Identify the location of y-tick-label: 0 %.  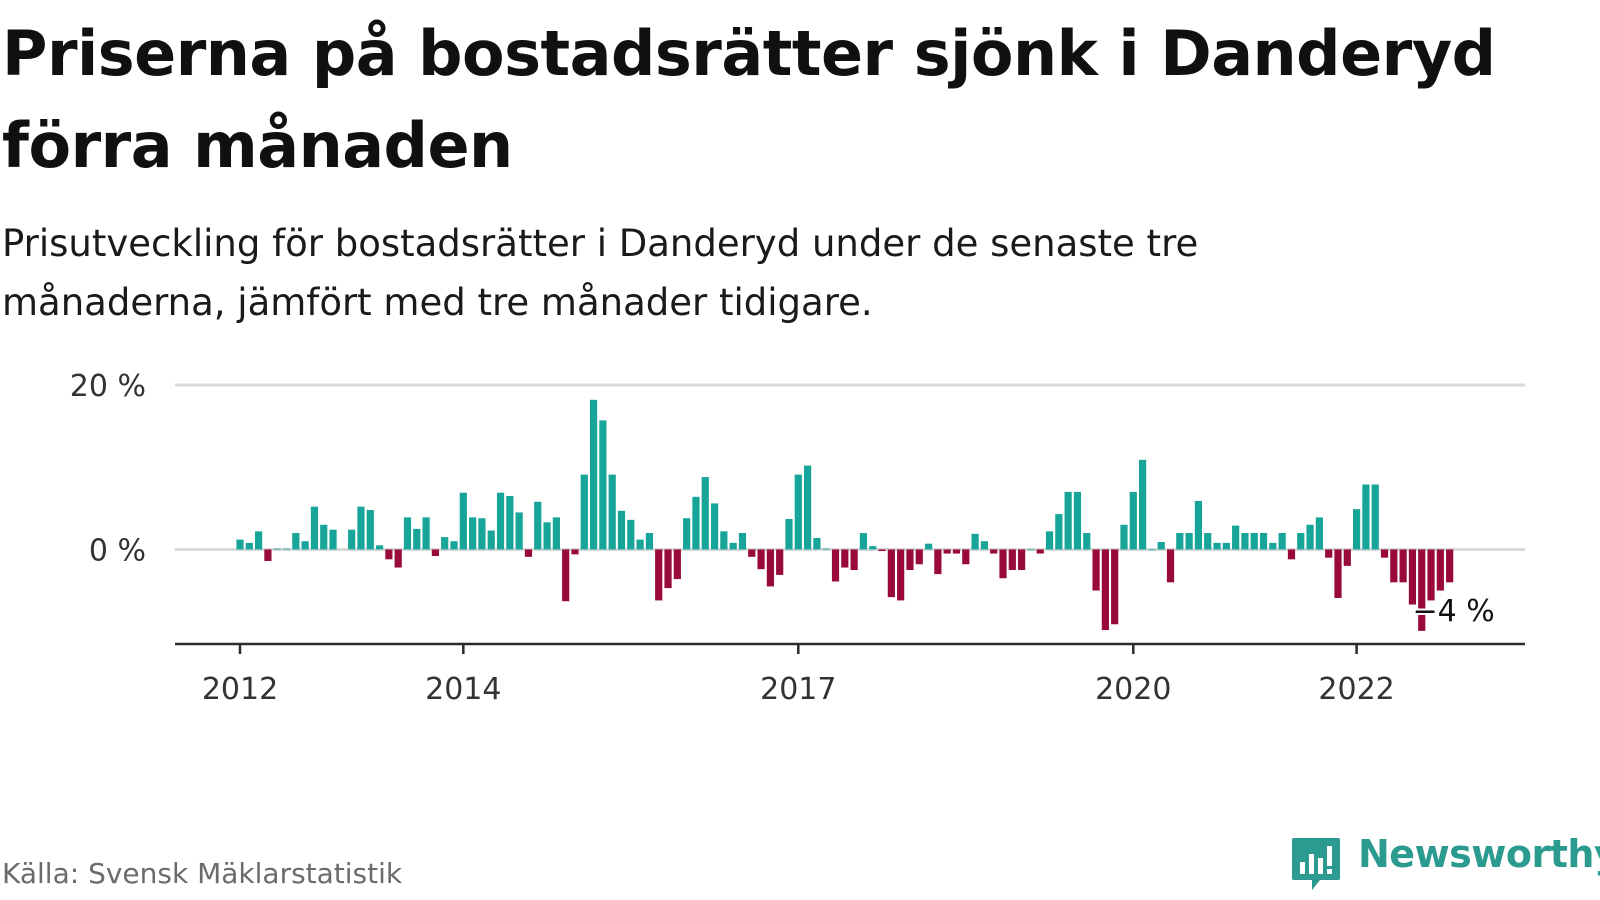
(117, 550).